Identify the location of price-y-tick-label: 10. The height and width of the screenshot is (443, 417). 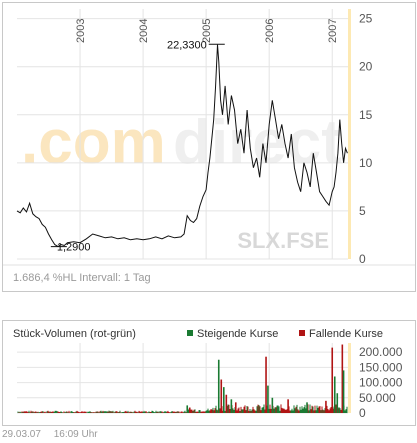
(366, 163).